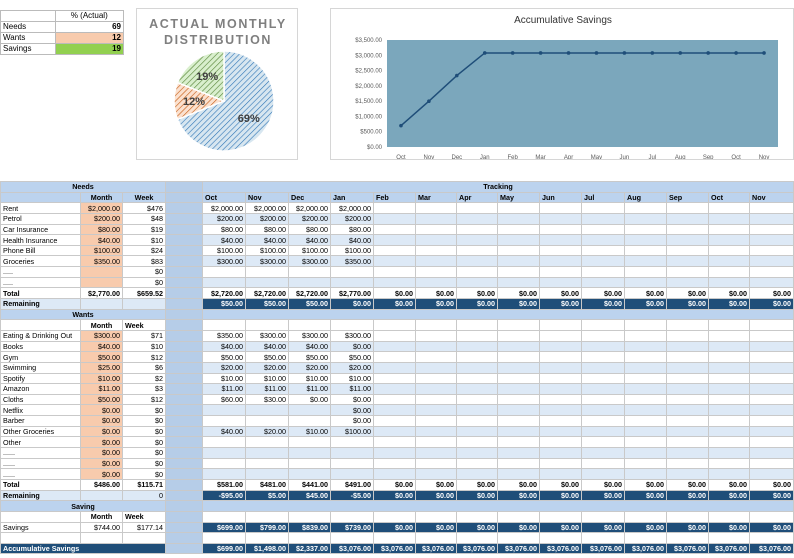 The height and width of the screenshot is (558, 794). I want to click on data-point, so click(680, 53).